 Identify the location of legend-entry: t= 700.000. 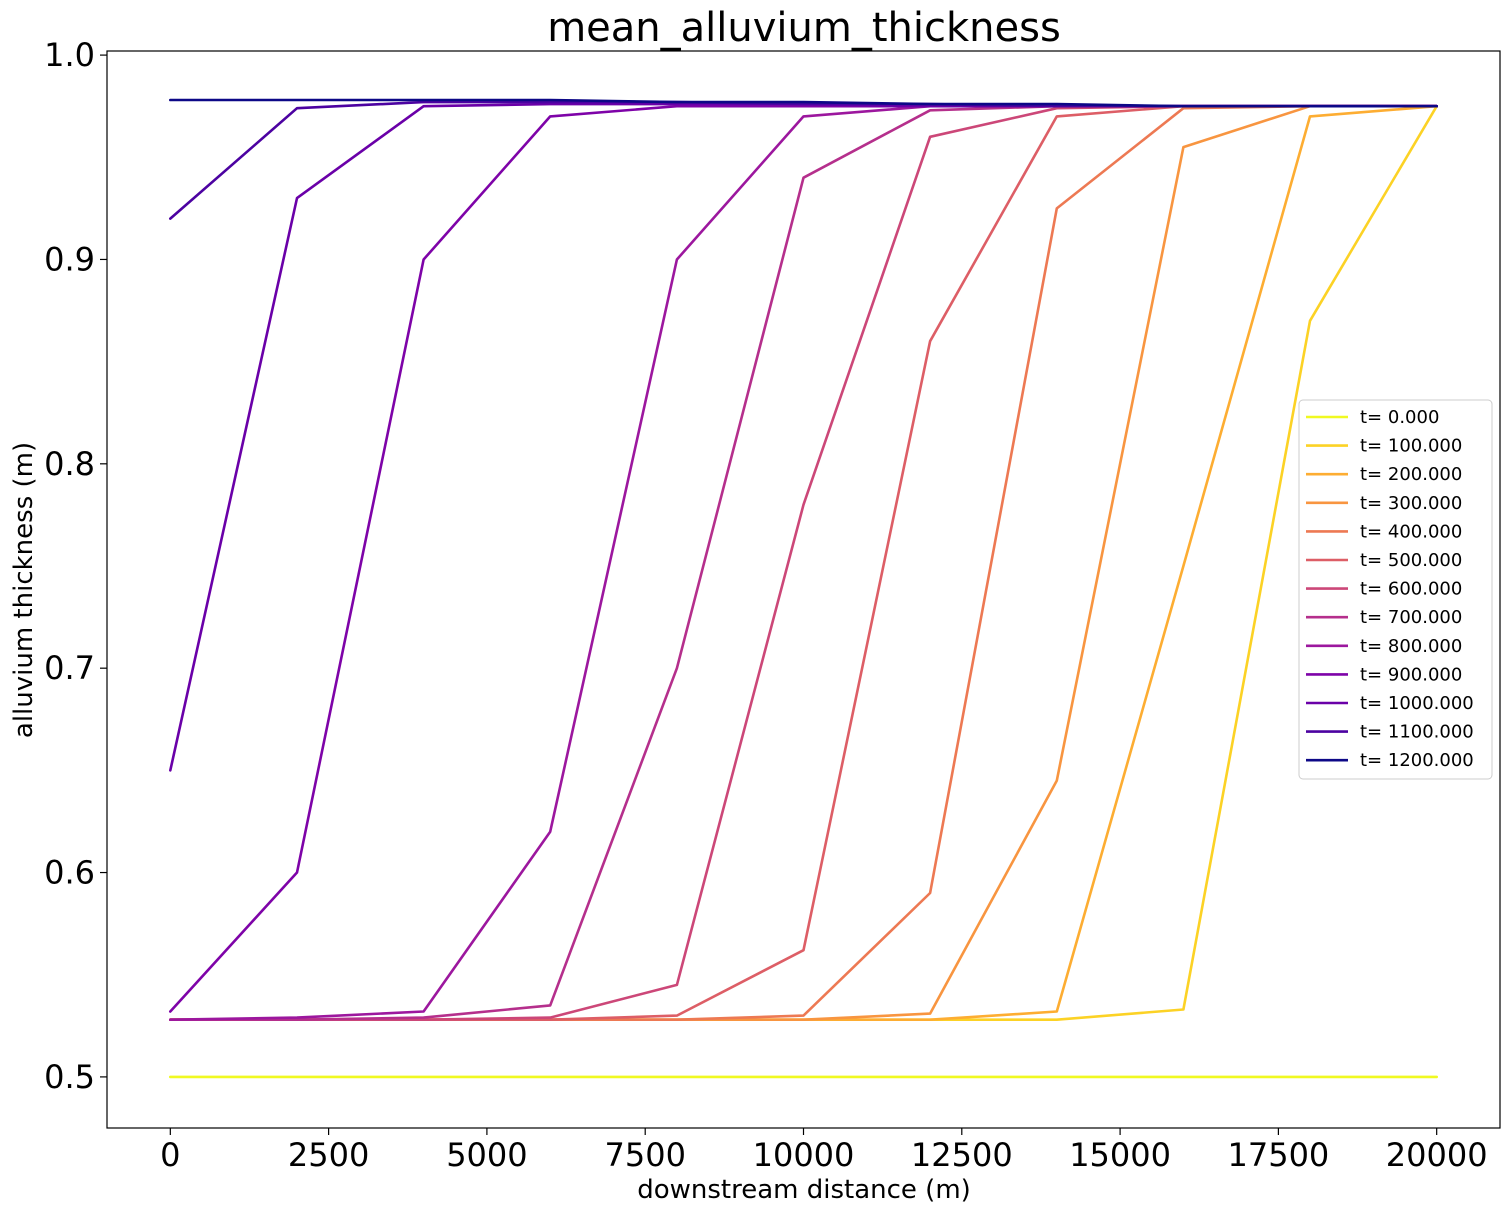
(1411, 617).